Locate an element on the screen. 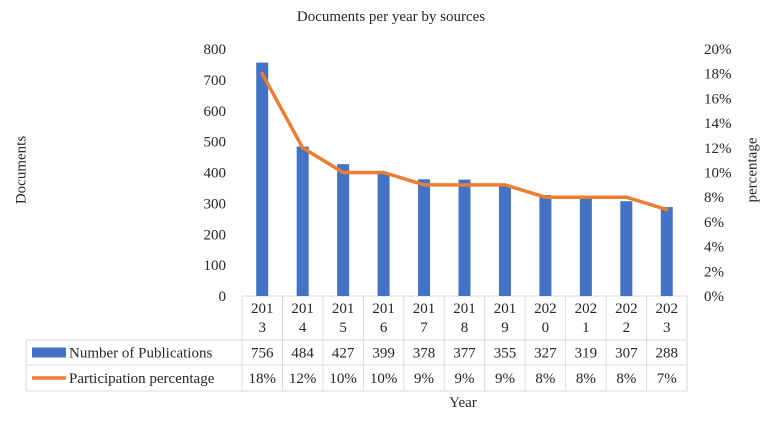  legend-label-percentage: Participation percentage is located at coordinates (142, 379).